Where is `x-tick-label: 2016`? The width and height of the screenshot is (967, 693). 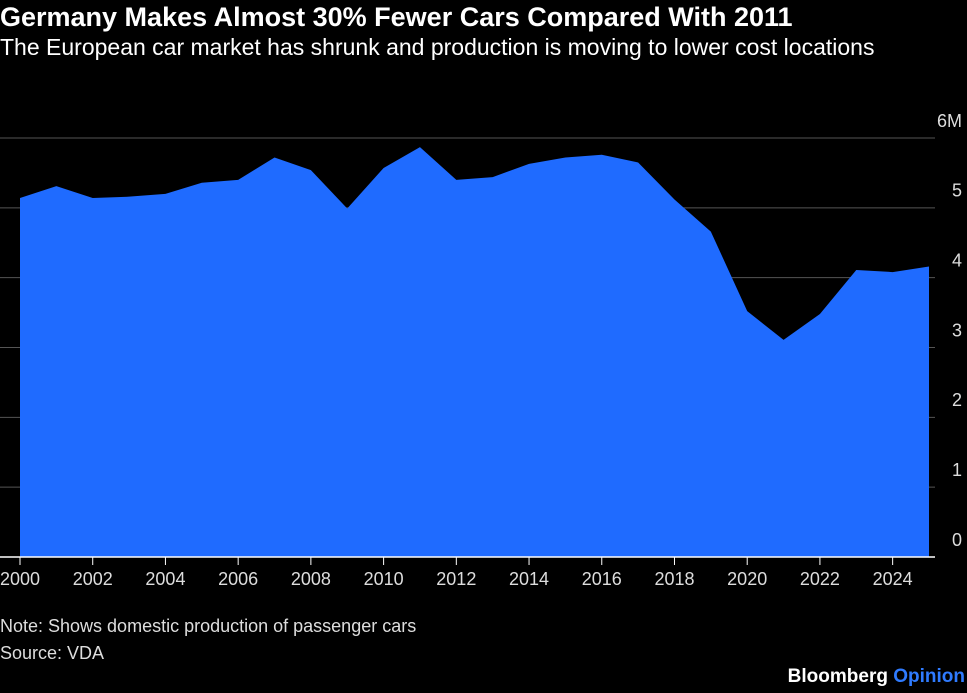 x-tick-label: 2016 is located at coordinates (602, 579).